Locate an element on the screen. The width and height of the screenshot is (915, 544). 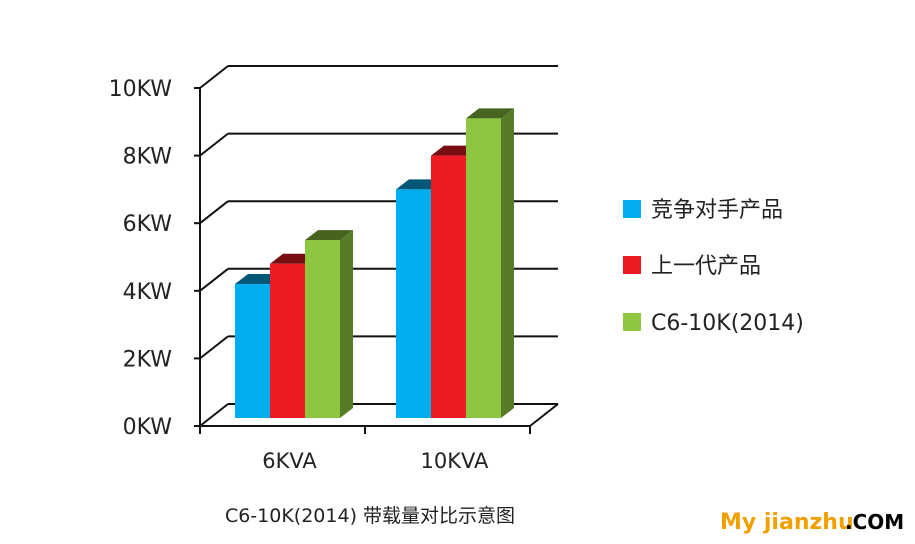
watermark-brand: My jianzhu is located at coordinates (787, 522).